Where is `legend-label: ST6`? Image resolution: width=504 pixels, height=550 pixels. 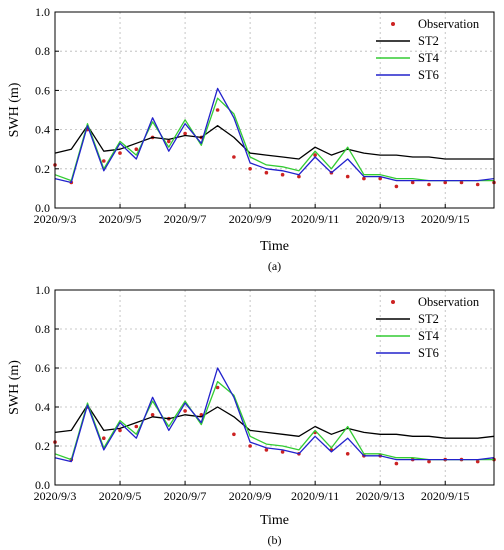
legend-label: ST6 is located at coordinates (428, 75).